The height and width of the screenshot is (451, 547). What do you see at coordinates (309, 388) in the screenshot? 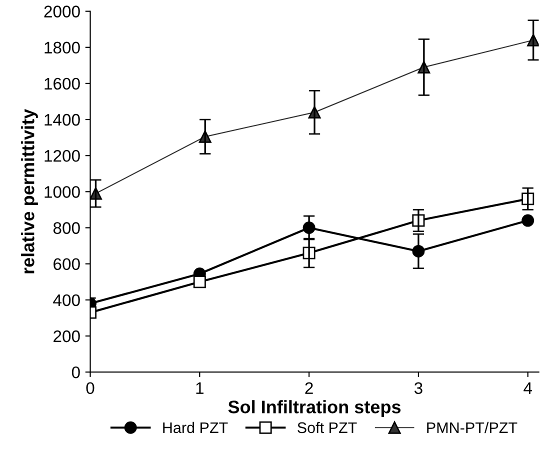
I see `x-tick-label: 2` at bounding box center [309, 388].